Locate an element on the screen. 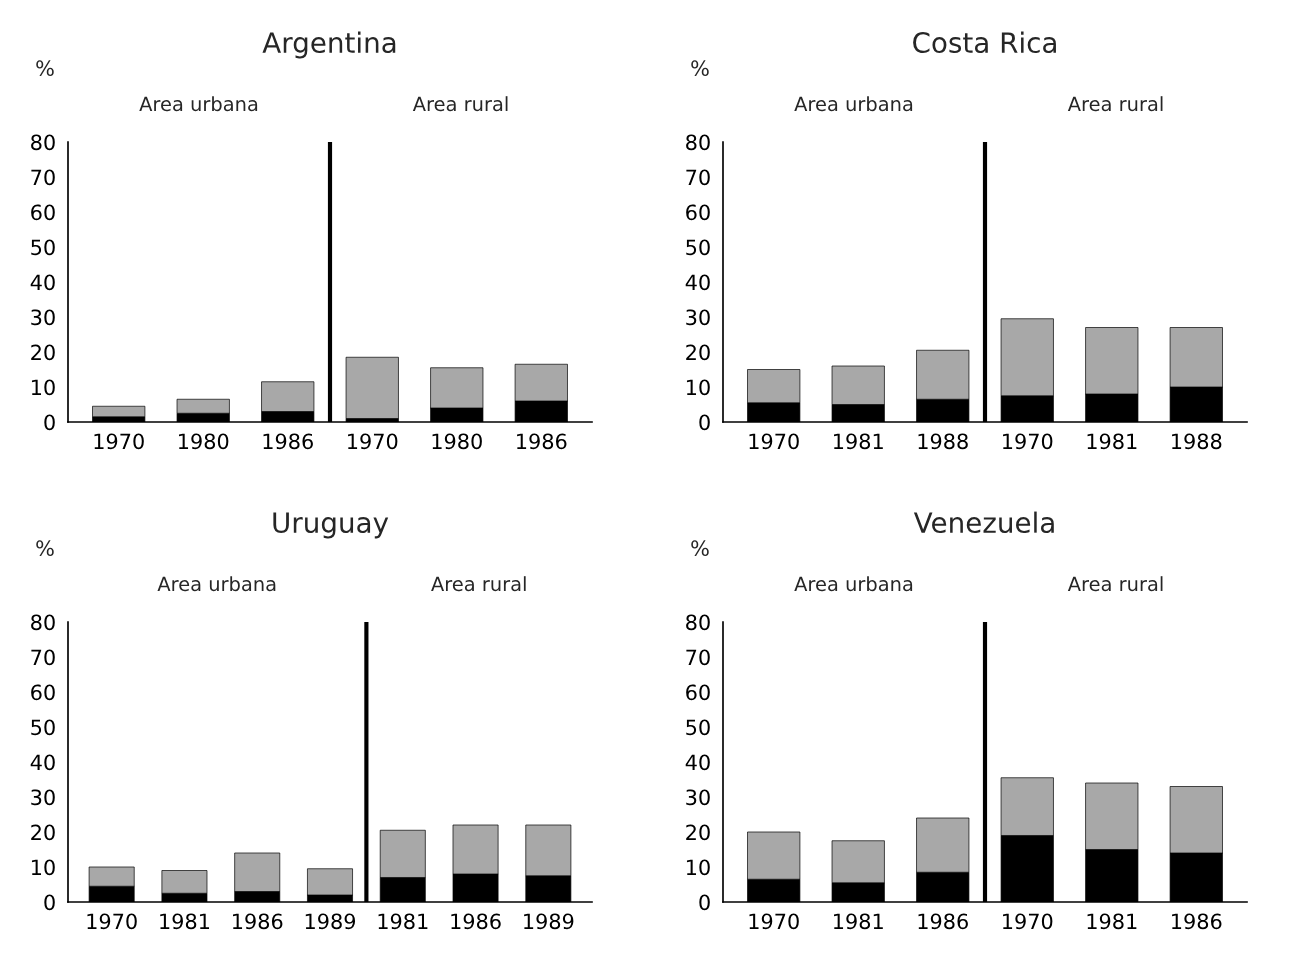 The width and height of the screenshot is (1295, 961). chart-title: Argentina is located at coordinates (329, 45).